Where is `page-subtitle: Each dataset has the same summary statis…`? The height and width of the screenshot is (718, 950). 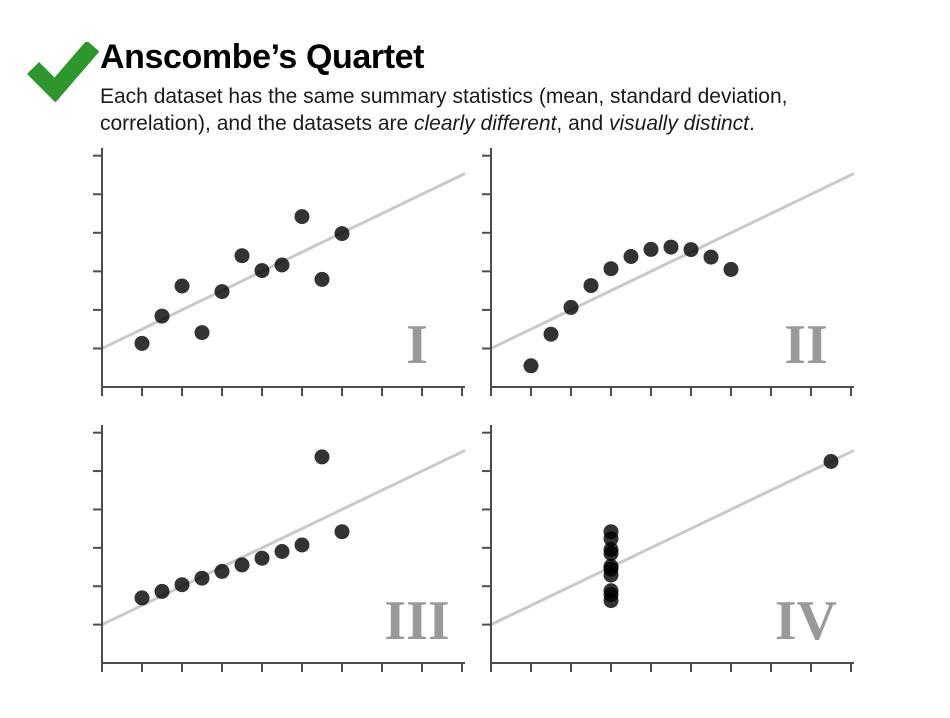 page-subtitle: Each dataset has the same summary statis… is located at coordinates (470, 110).